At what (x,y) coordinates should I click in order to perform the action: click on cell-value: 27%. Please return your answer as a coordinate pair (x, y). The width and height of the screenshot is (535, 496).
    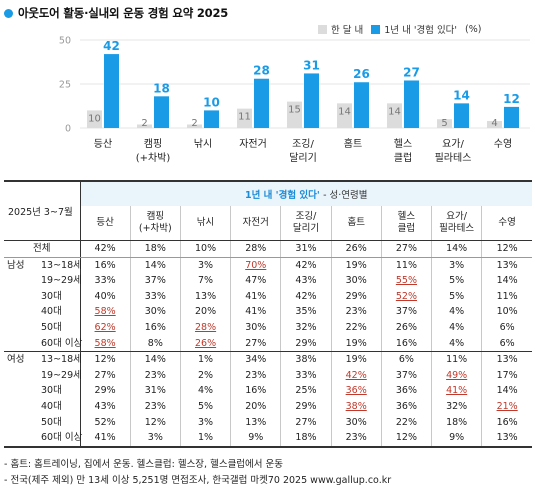
    Looking at the image, I should click on (306, 422).